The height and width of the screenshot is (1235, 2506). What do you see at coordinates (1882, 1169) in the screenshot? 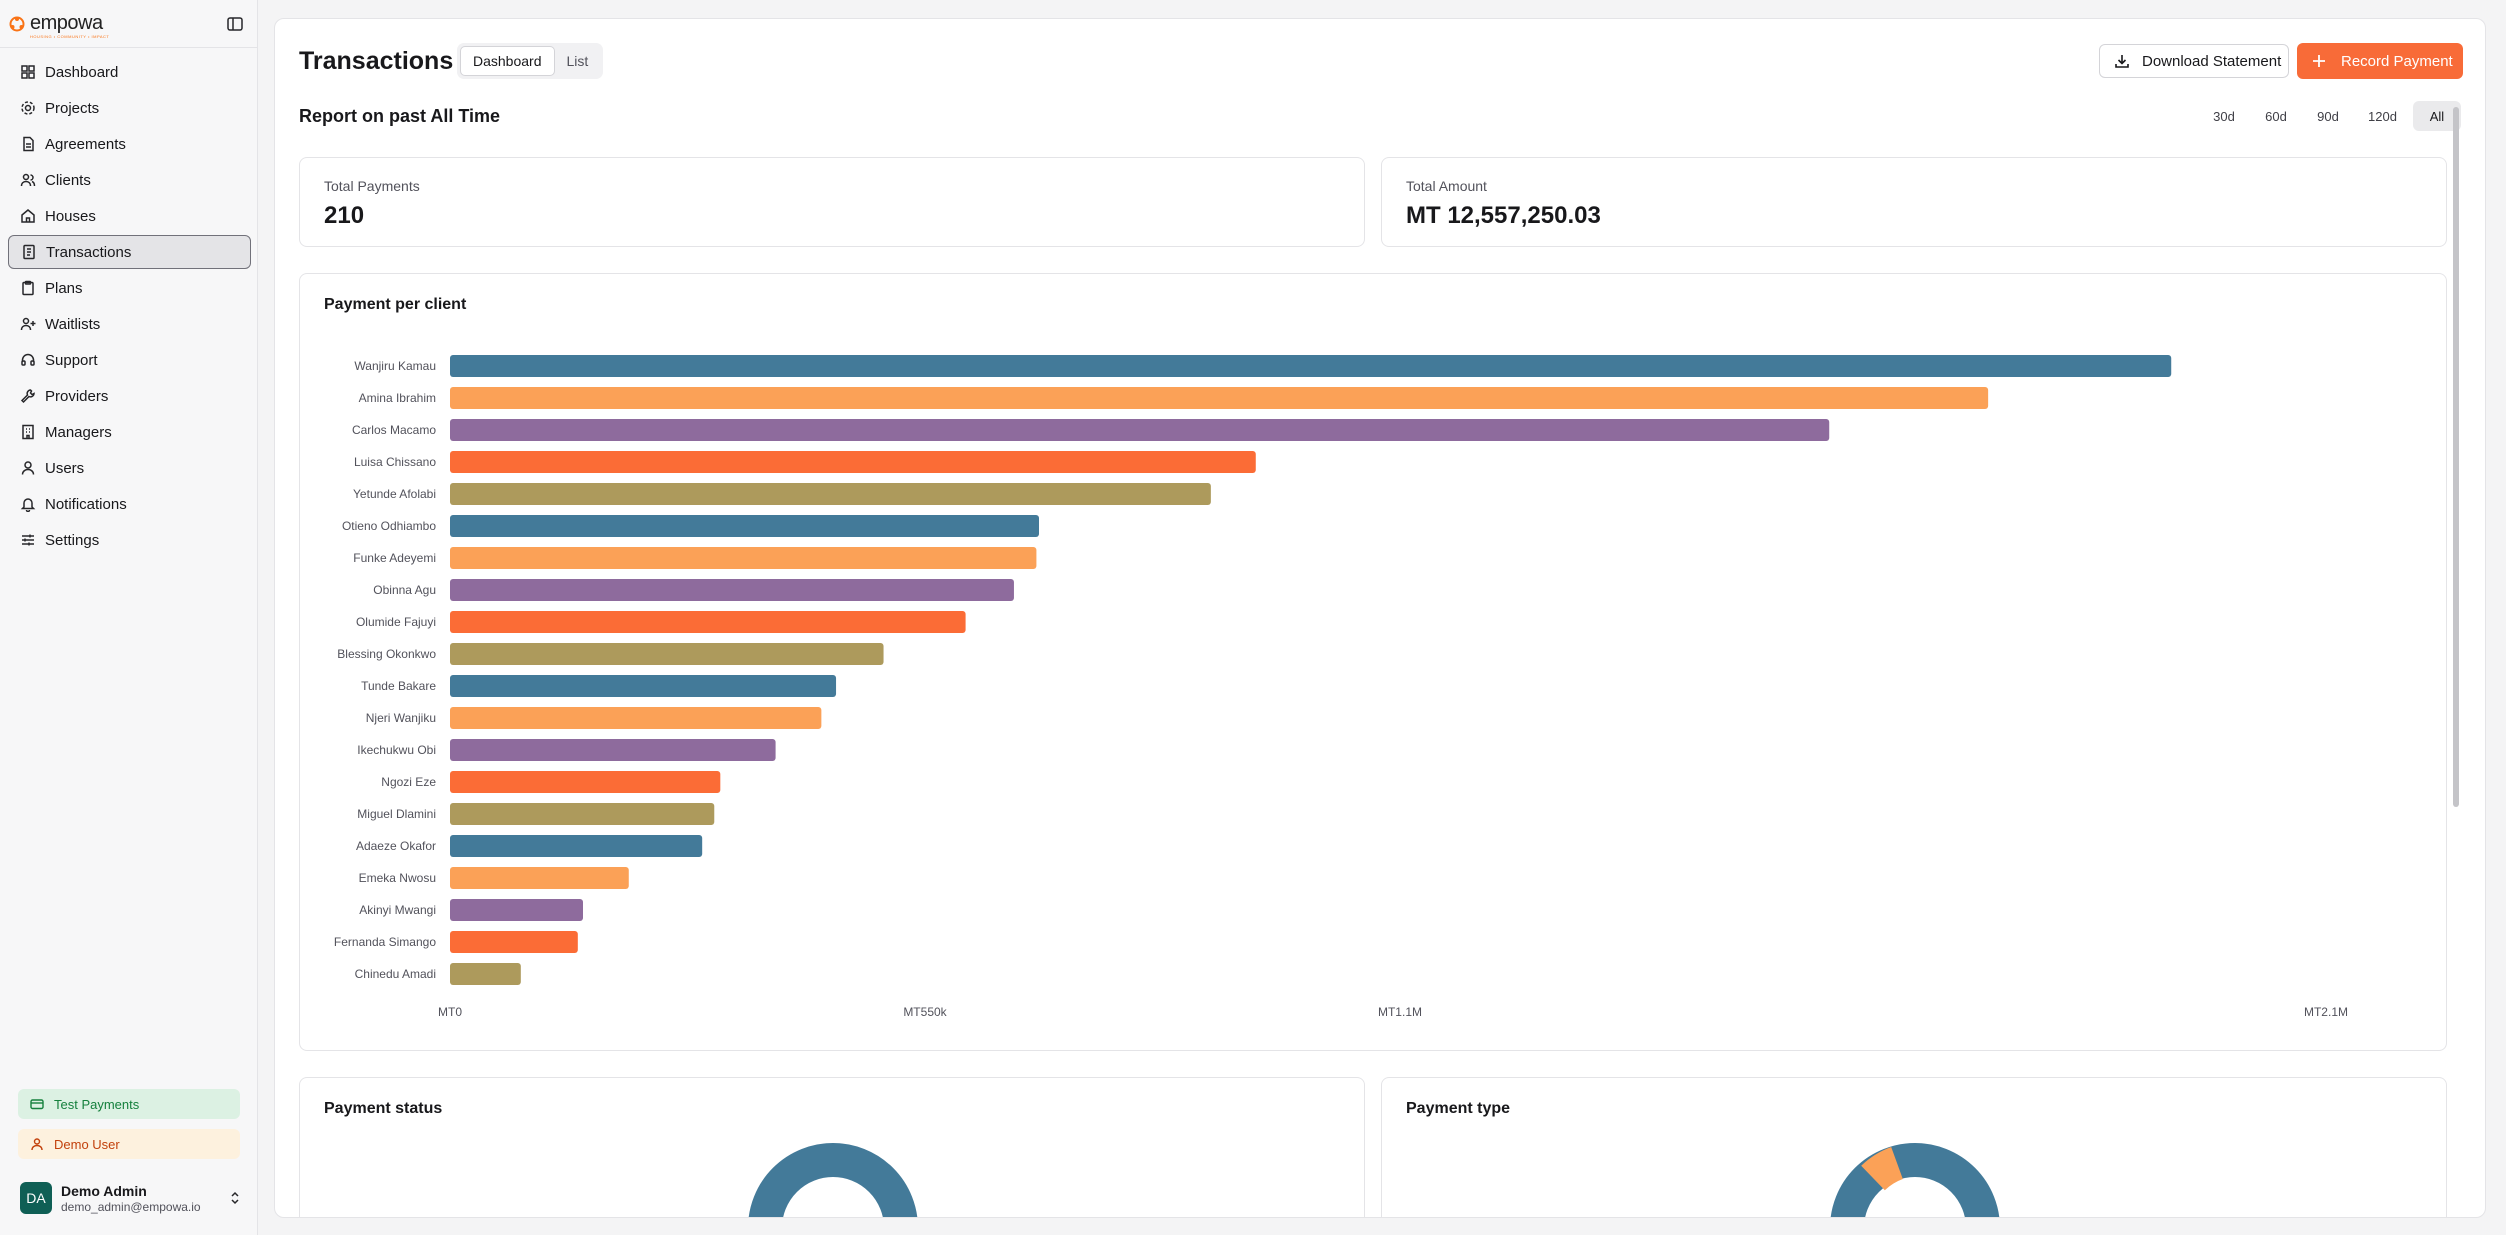
I see `payment-type-slice` at bounding box center [1882, 1169].